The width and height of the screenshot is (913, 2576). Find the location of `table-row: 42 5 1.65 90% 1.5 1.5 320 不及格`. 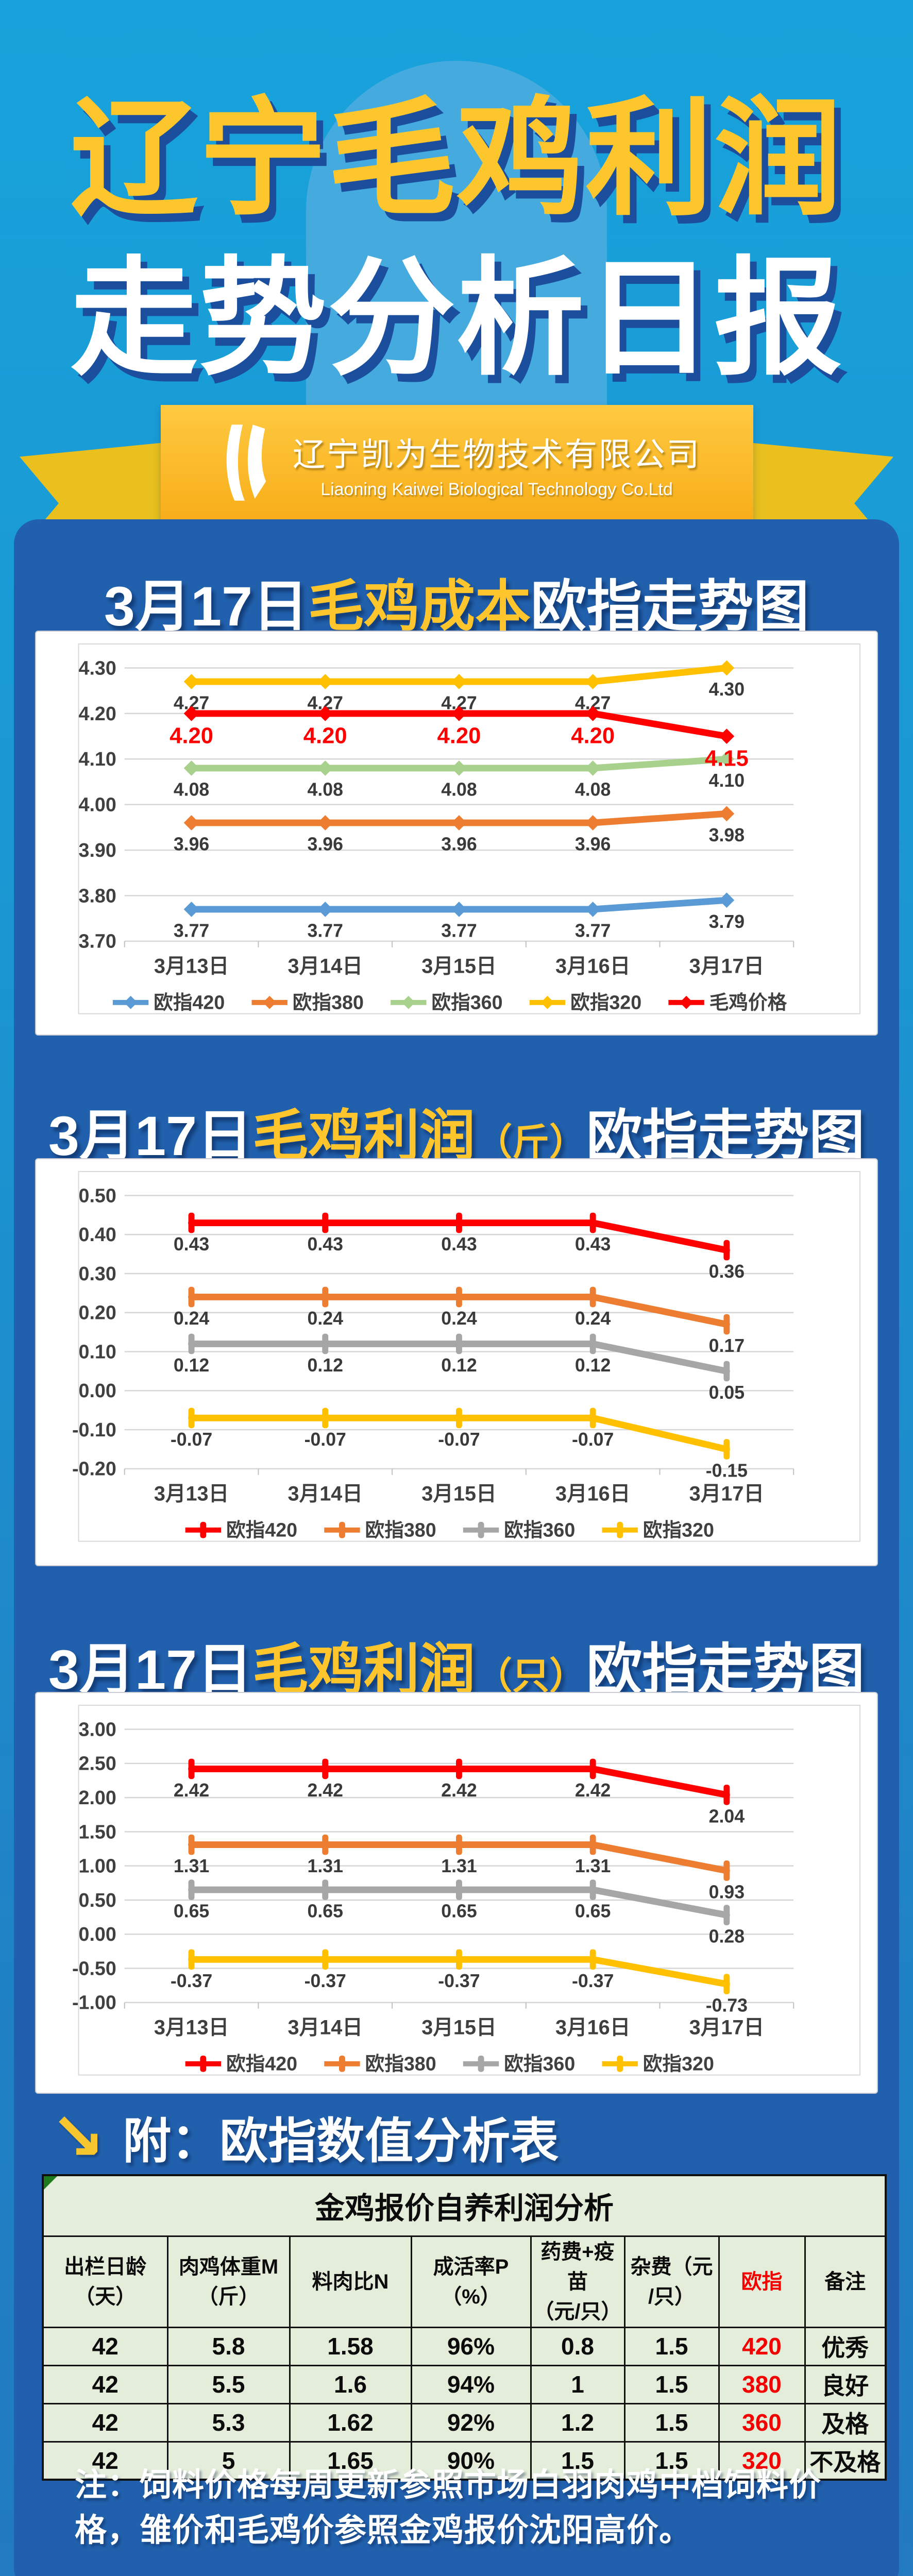

table-row: 42 5 1.65 90% 1.5 1.5 320 不及格 is located at coordinates (464, 2461).